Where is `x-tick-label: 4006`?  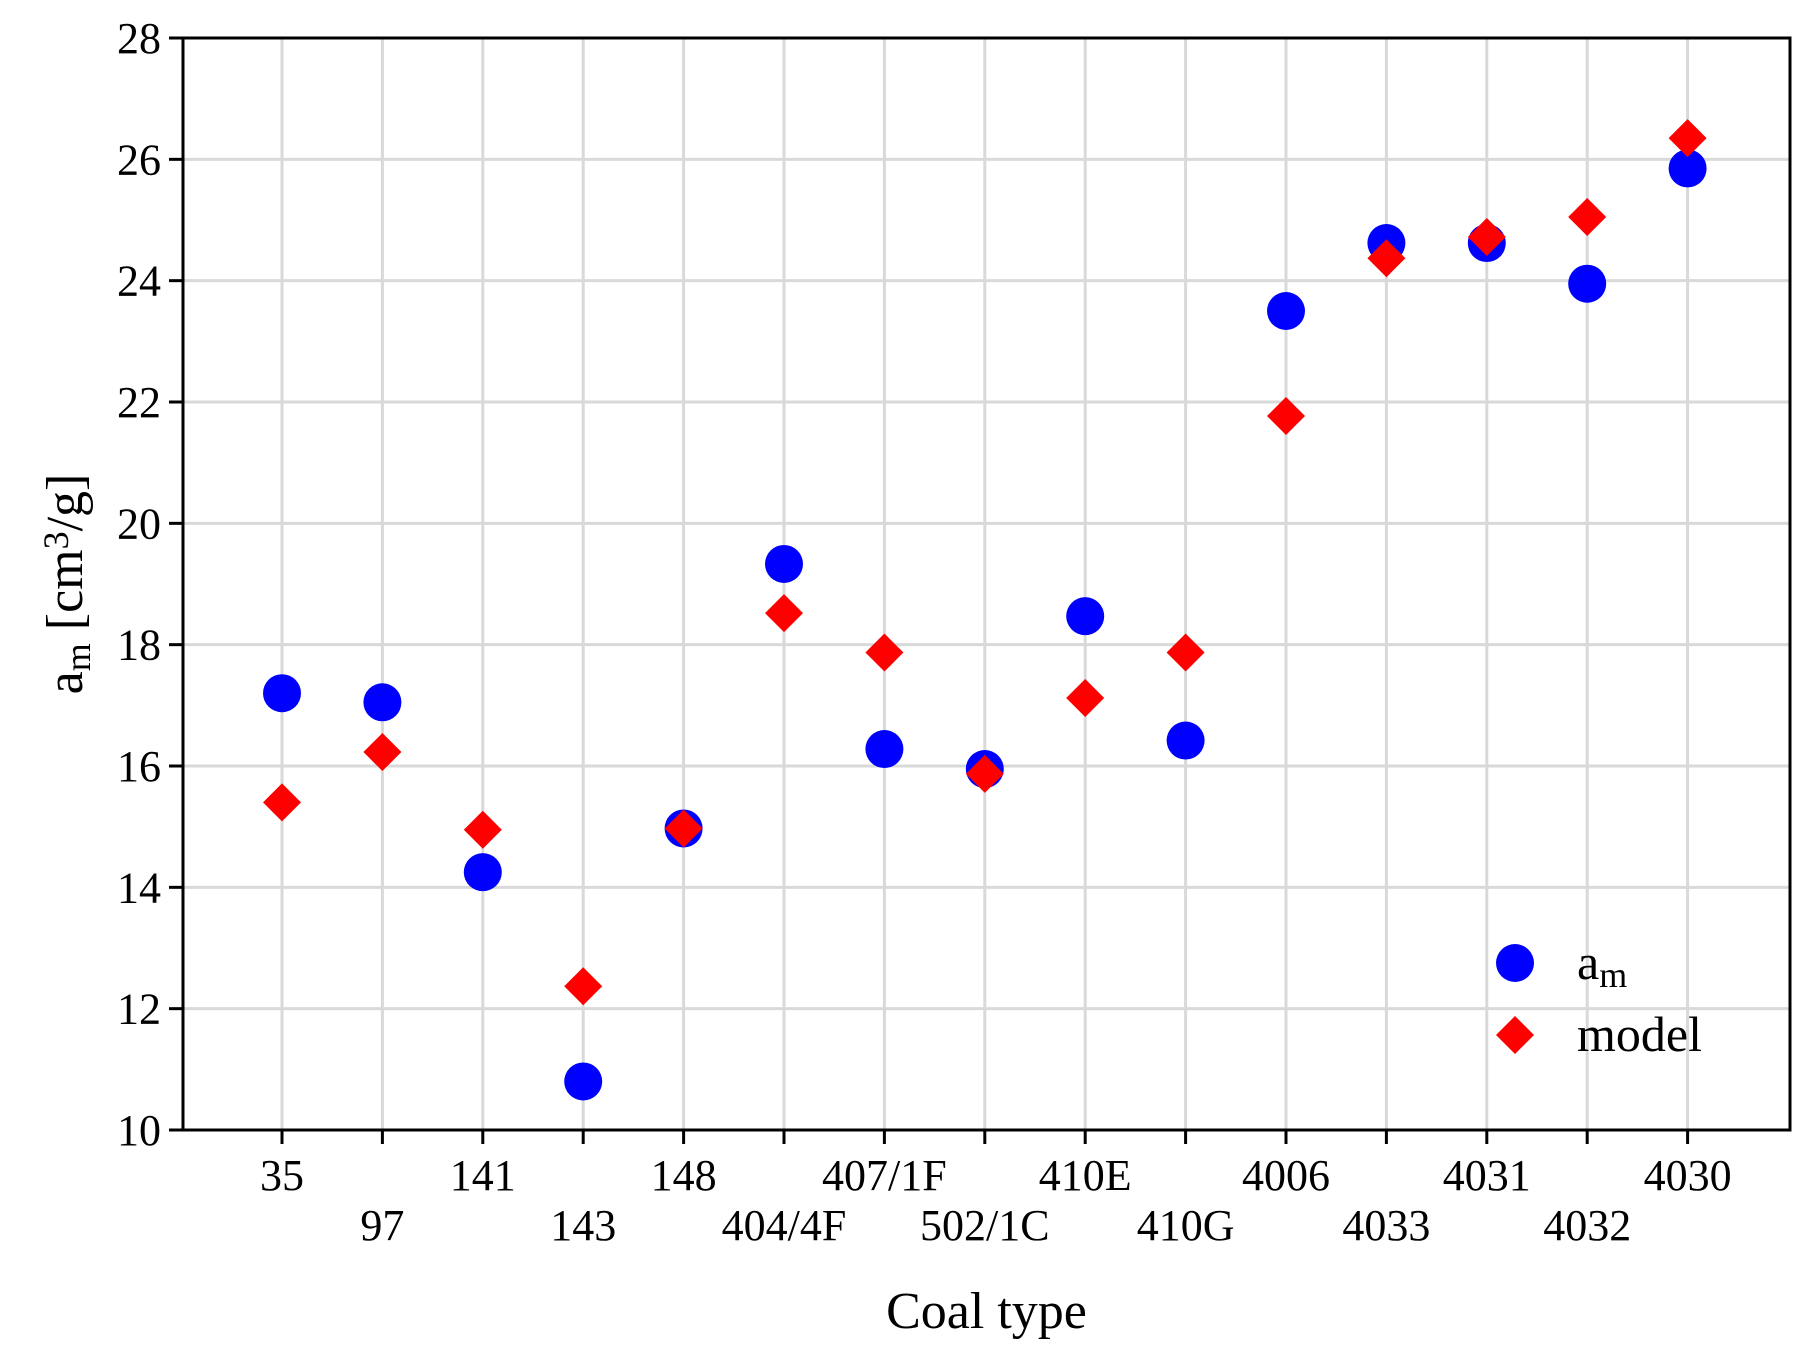
x-tick-label: 4006 is located at coordinates (1286, 1175).